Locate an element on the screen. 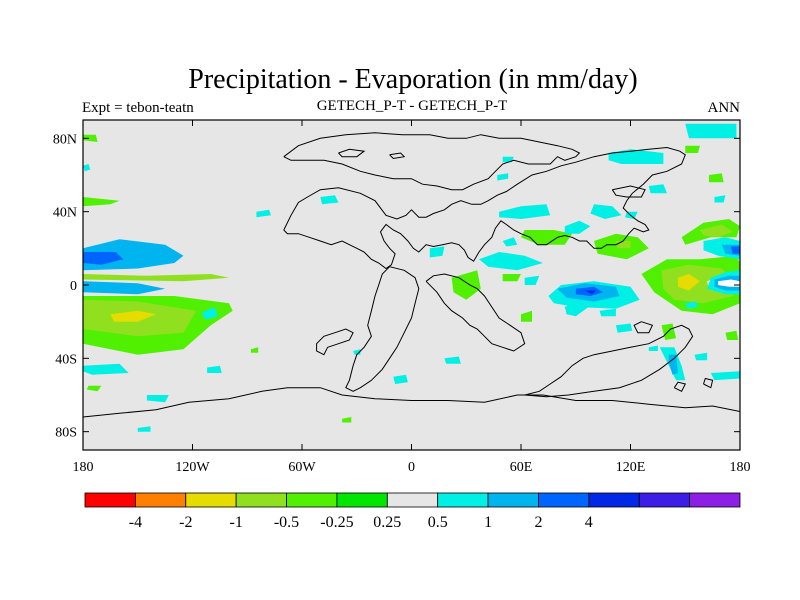 Image resolution: width=800 pixels, height=600 pixels. colorbar-label-5: 0.25 is located at coordinates (387, 522).